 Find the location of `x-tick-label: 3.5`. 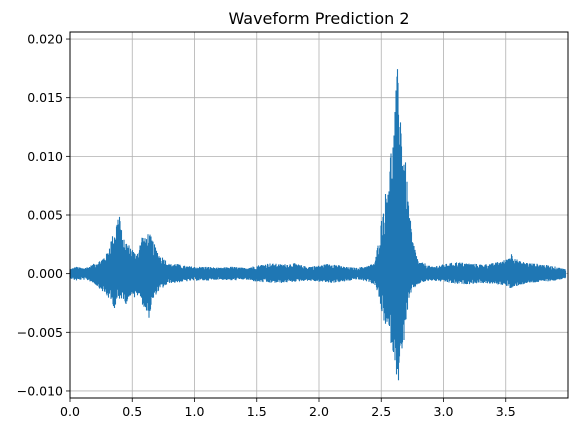

x-tick-label: 3.5 is located at coordinates (506, 411).